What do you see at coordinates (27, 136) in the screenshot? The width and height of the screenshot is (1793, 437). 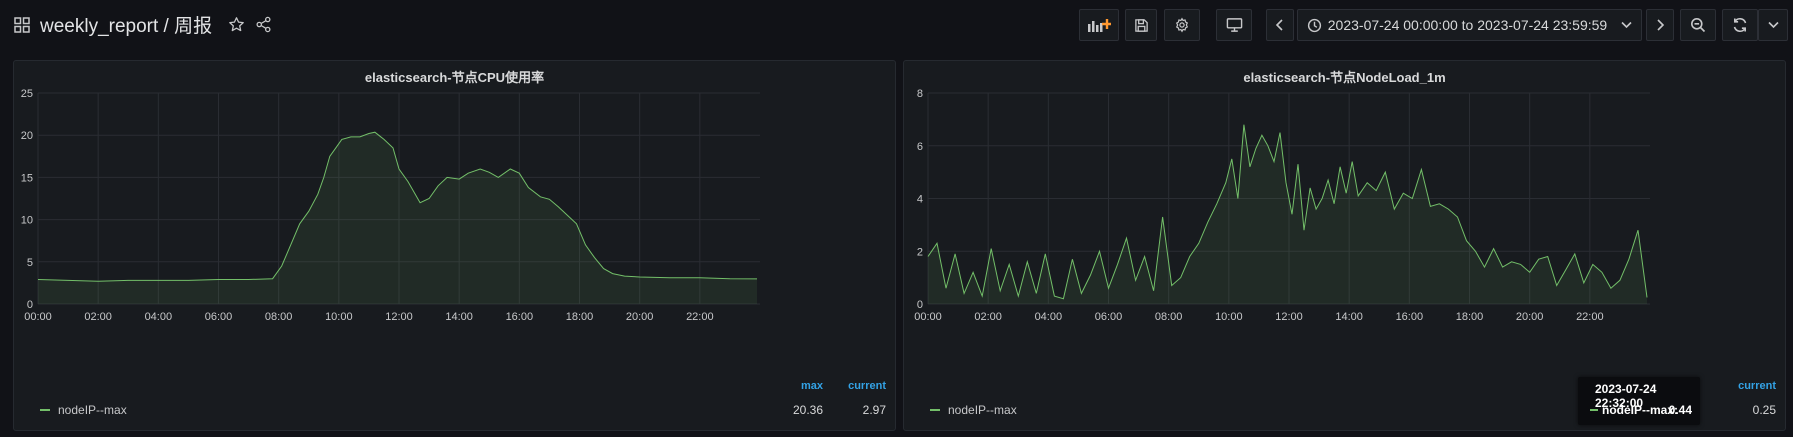 I see `y-tick-label: 20` at bounding box center [27, 136].